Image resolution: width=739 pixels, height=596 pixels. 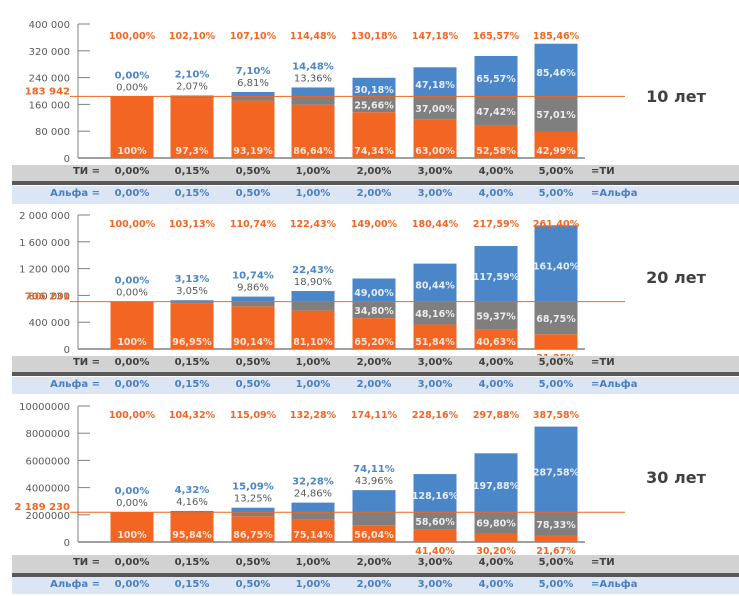 I want to click on bar-total-label: 217,59%, so click(x=496, y=224).